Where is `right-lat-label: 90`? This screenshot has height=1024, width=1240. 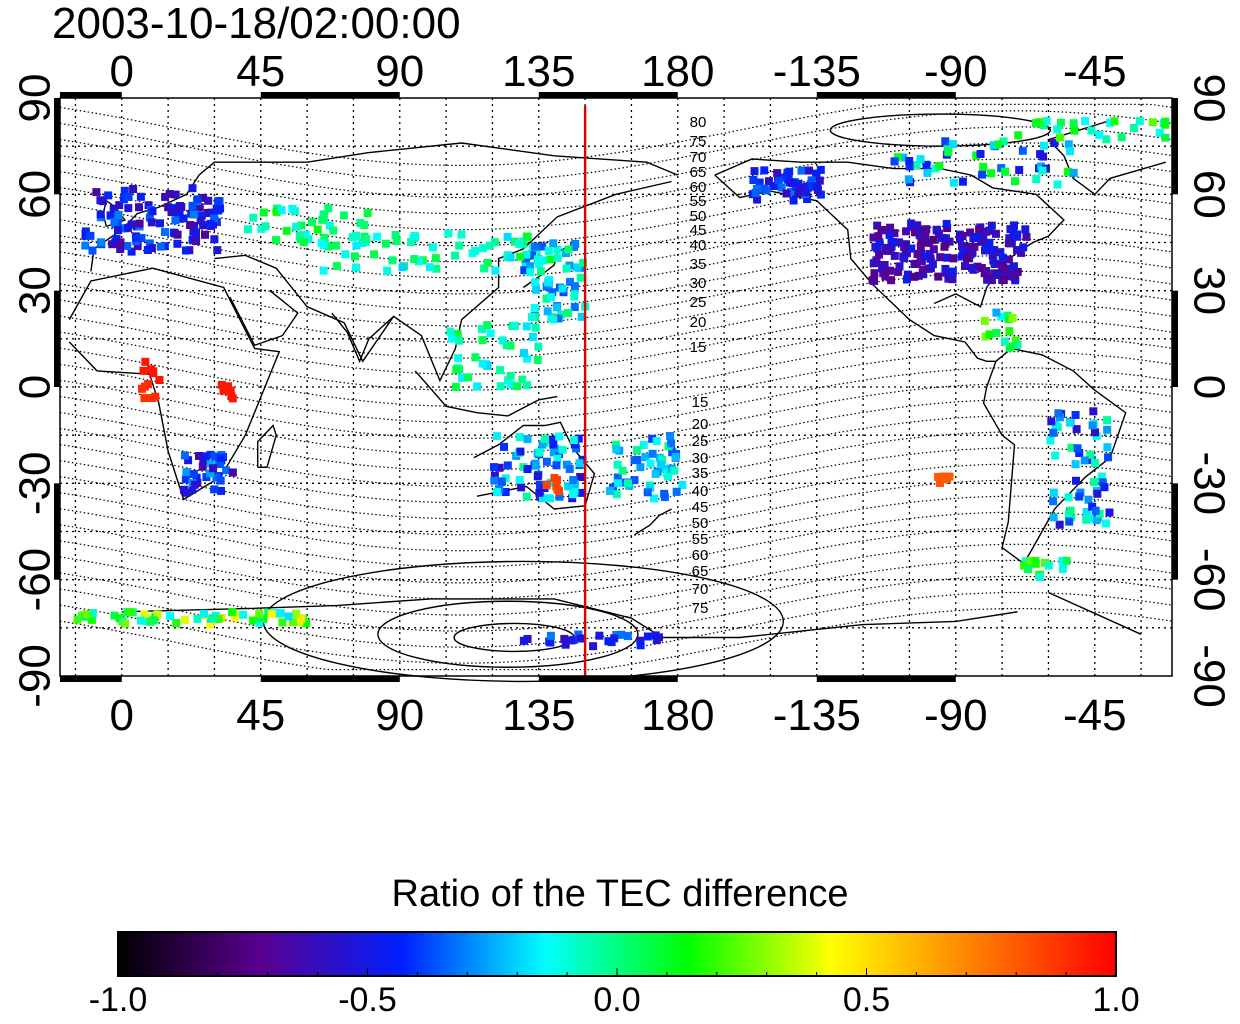 right-lat-label: 90 is located at coordinates (1208, 98).